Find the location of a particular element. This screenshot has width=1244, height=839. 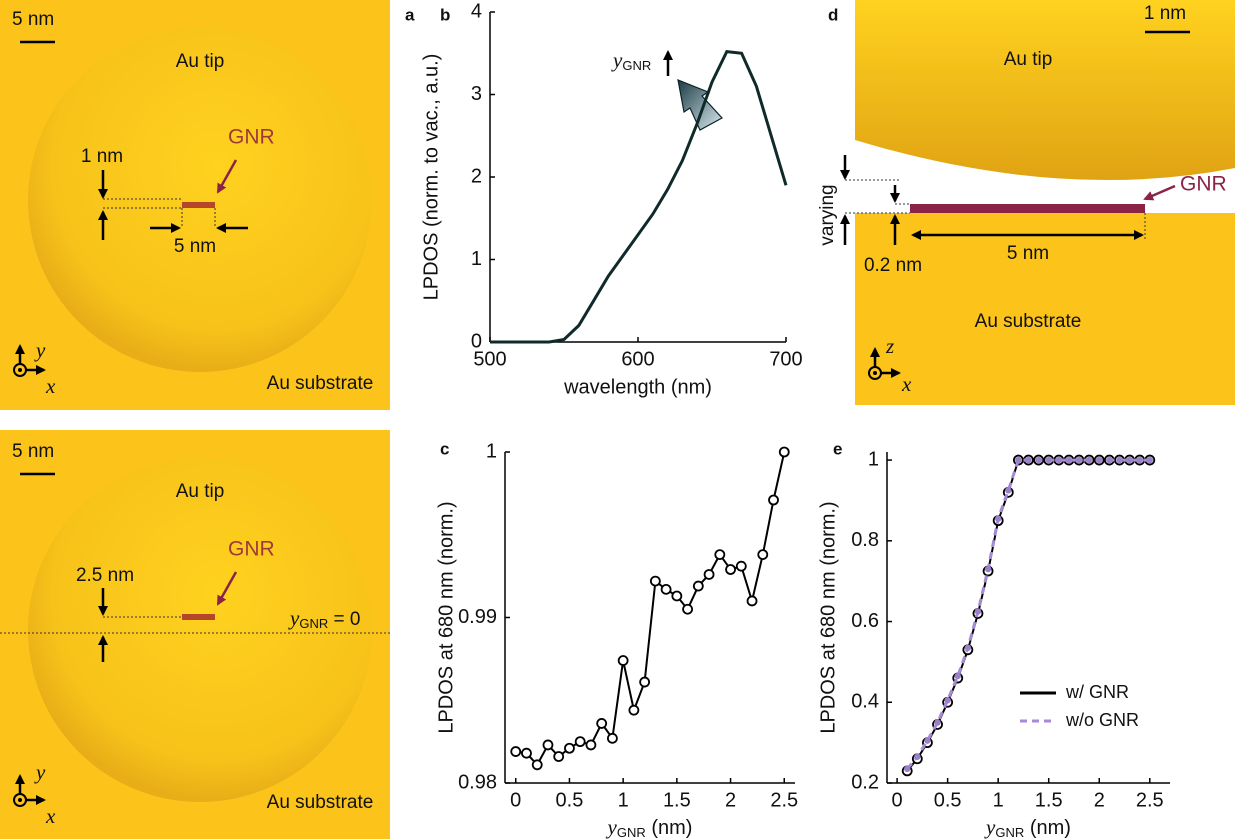

y-axis-label: LPDOS (norm. to vac., a.u.) is located at coordinates (431, 177).